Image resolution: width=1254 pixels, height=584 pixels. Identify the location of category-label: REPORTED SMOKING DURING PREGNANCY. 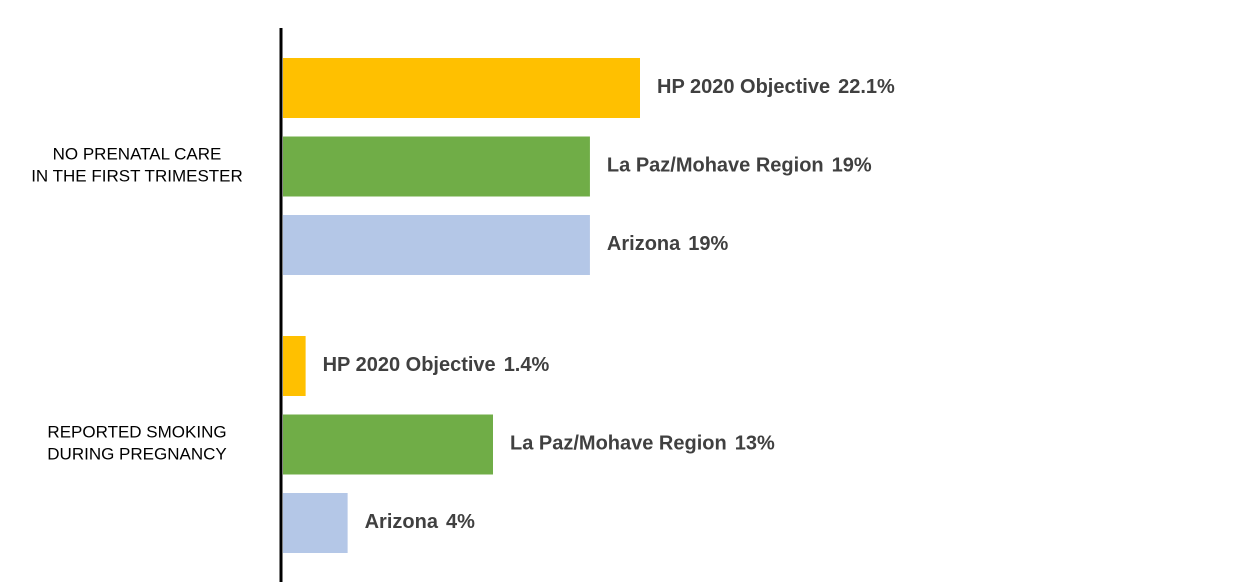
(136, 443).